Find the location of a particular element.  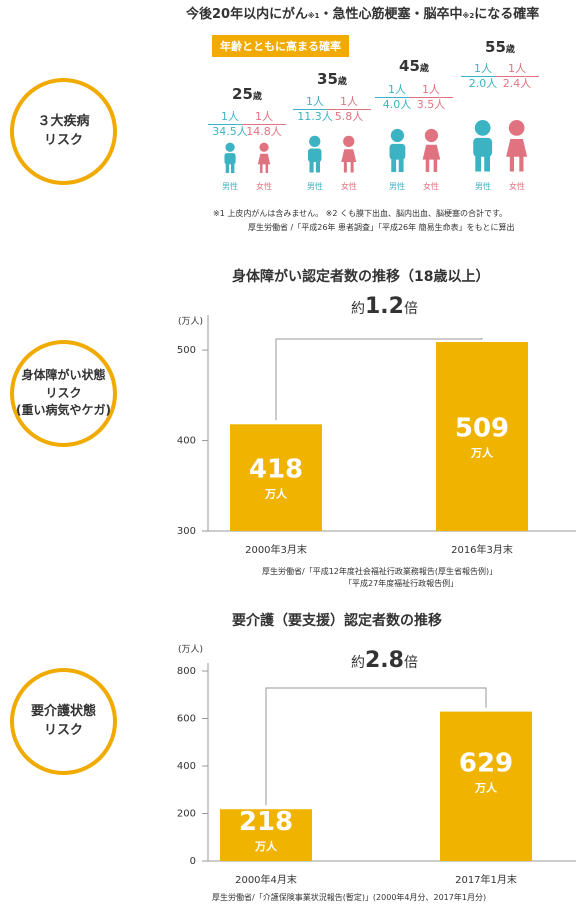

x-category-label: 2016年3月末 is located at coordinates (482, 549).